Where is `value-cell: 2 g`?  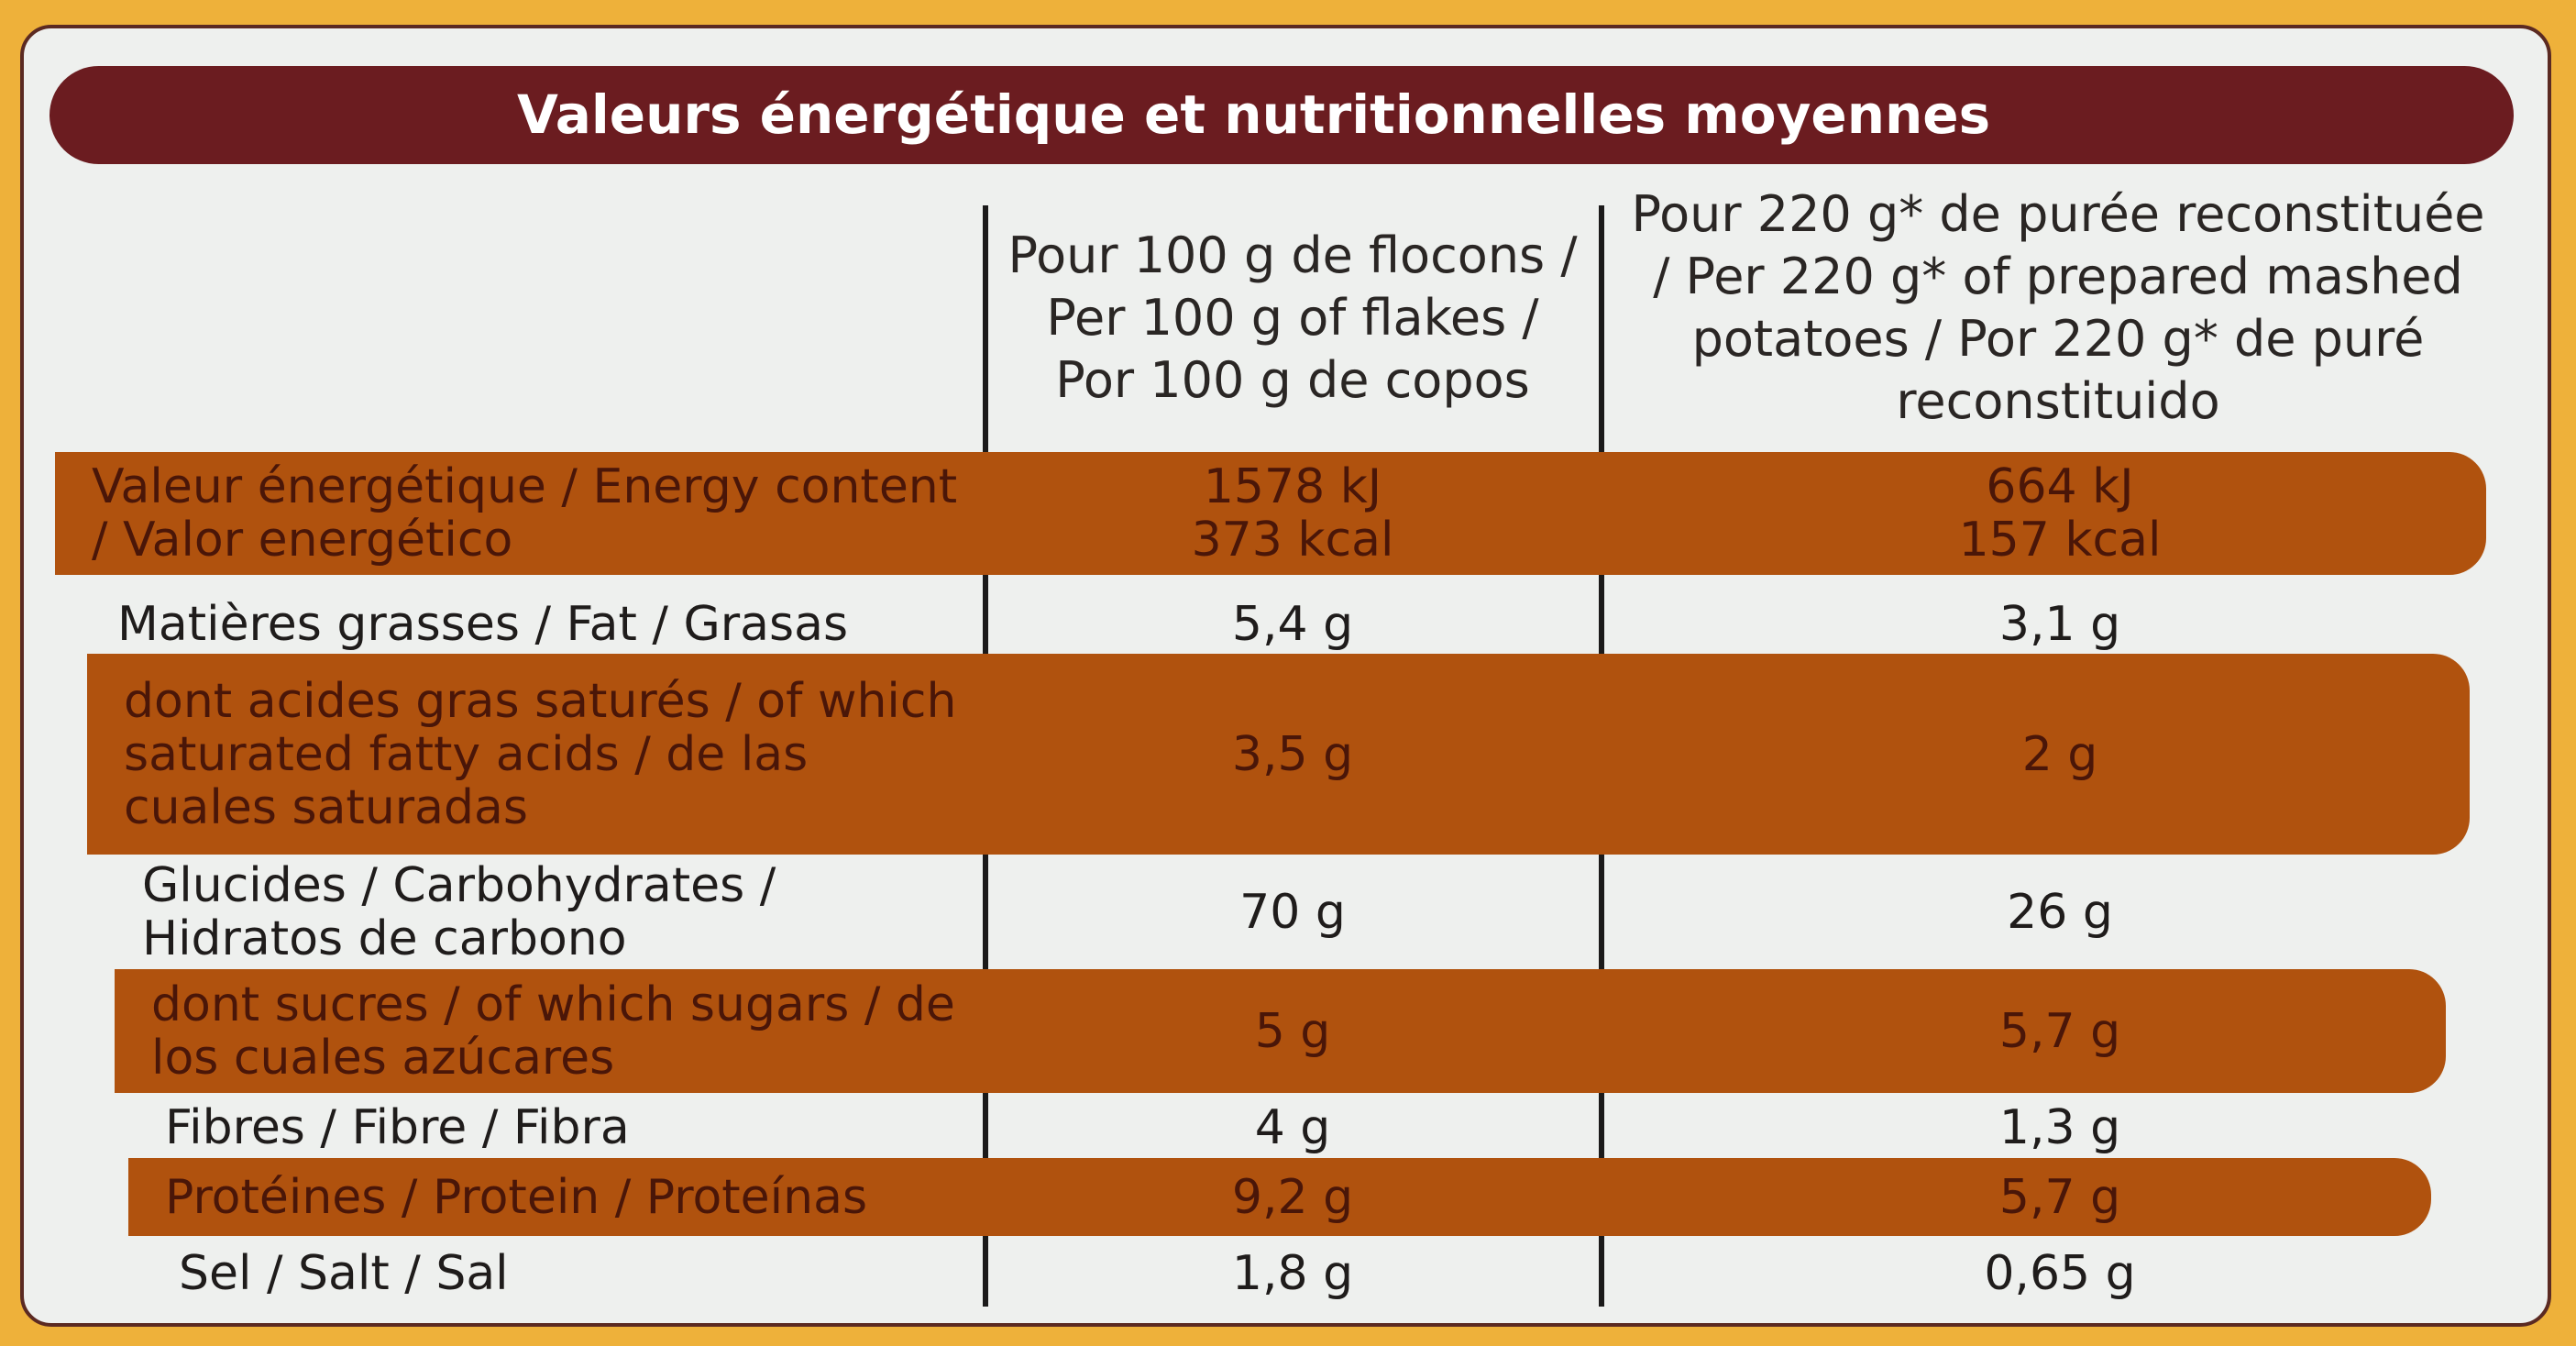 value-cell: 2 g is located at coordinates (2060, 754).